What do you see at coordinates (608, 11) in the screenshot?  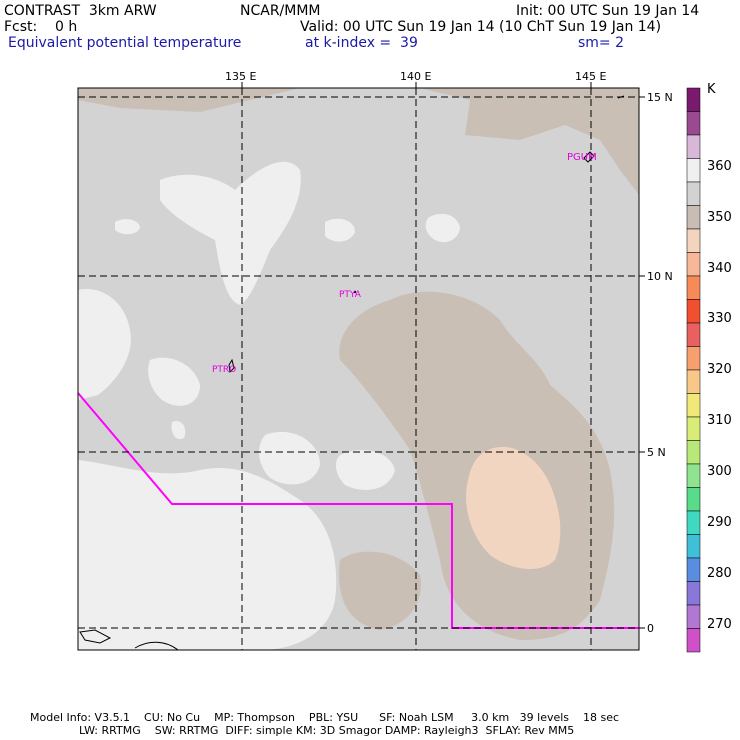 I see `init-time: Init: 00 UTC Sun 19 Jan 14` at bounding box center [608, 11].